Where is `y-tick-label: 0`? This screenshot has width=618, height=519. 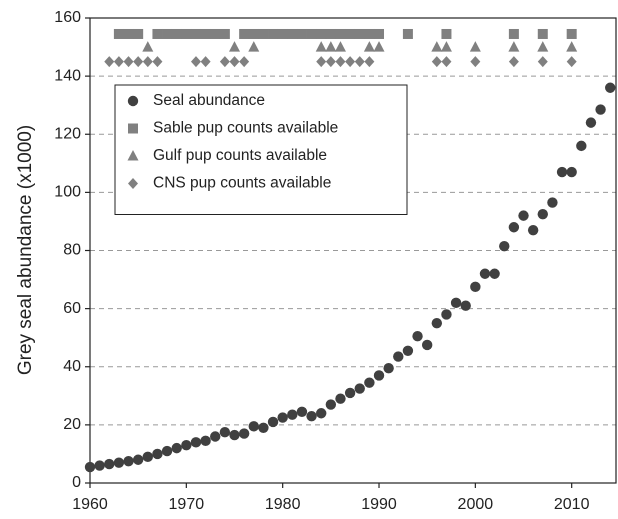
y-tick-label: 0 is located at coordinates (76, 482).